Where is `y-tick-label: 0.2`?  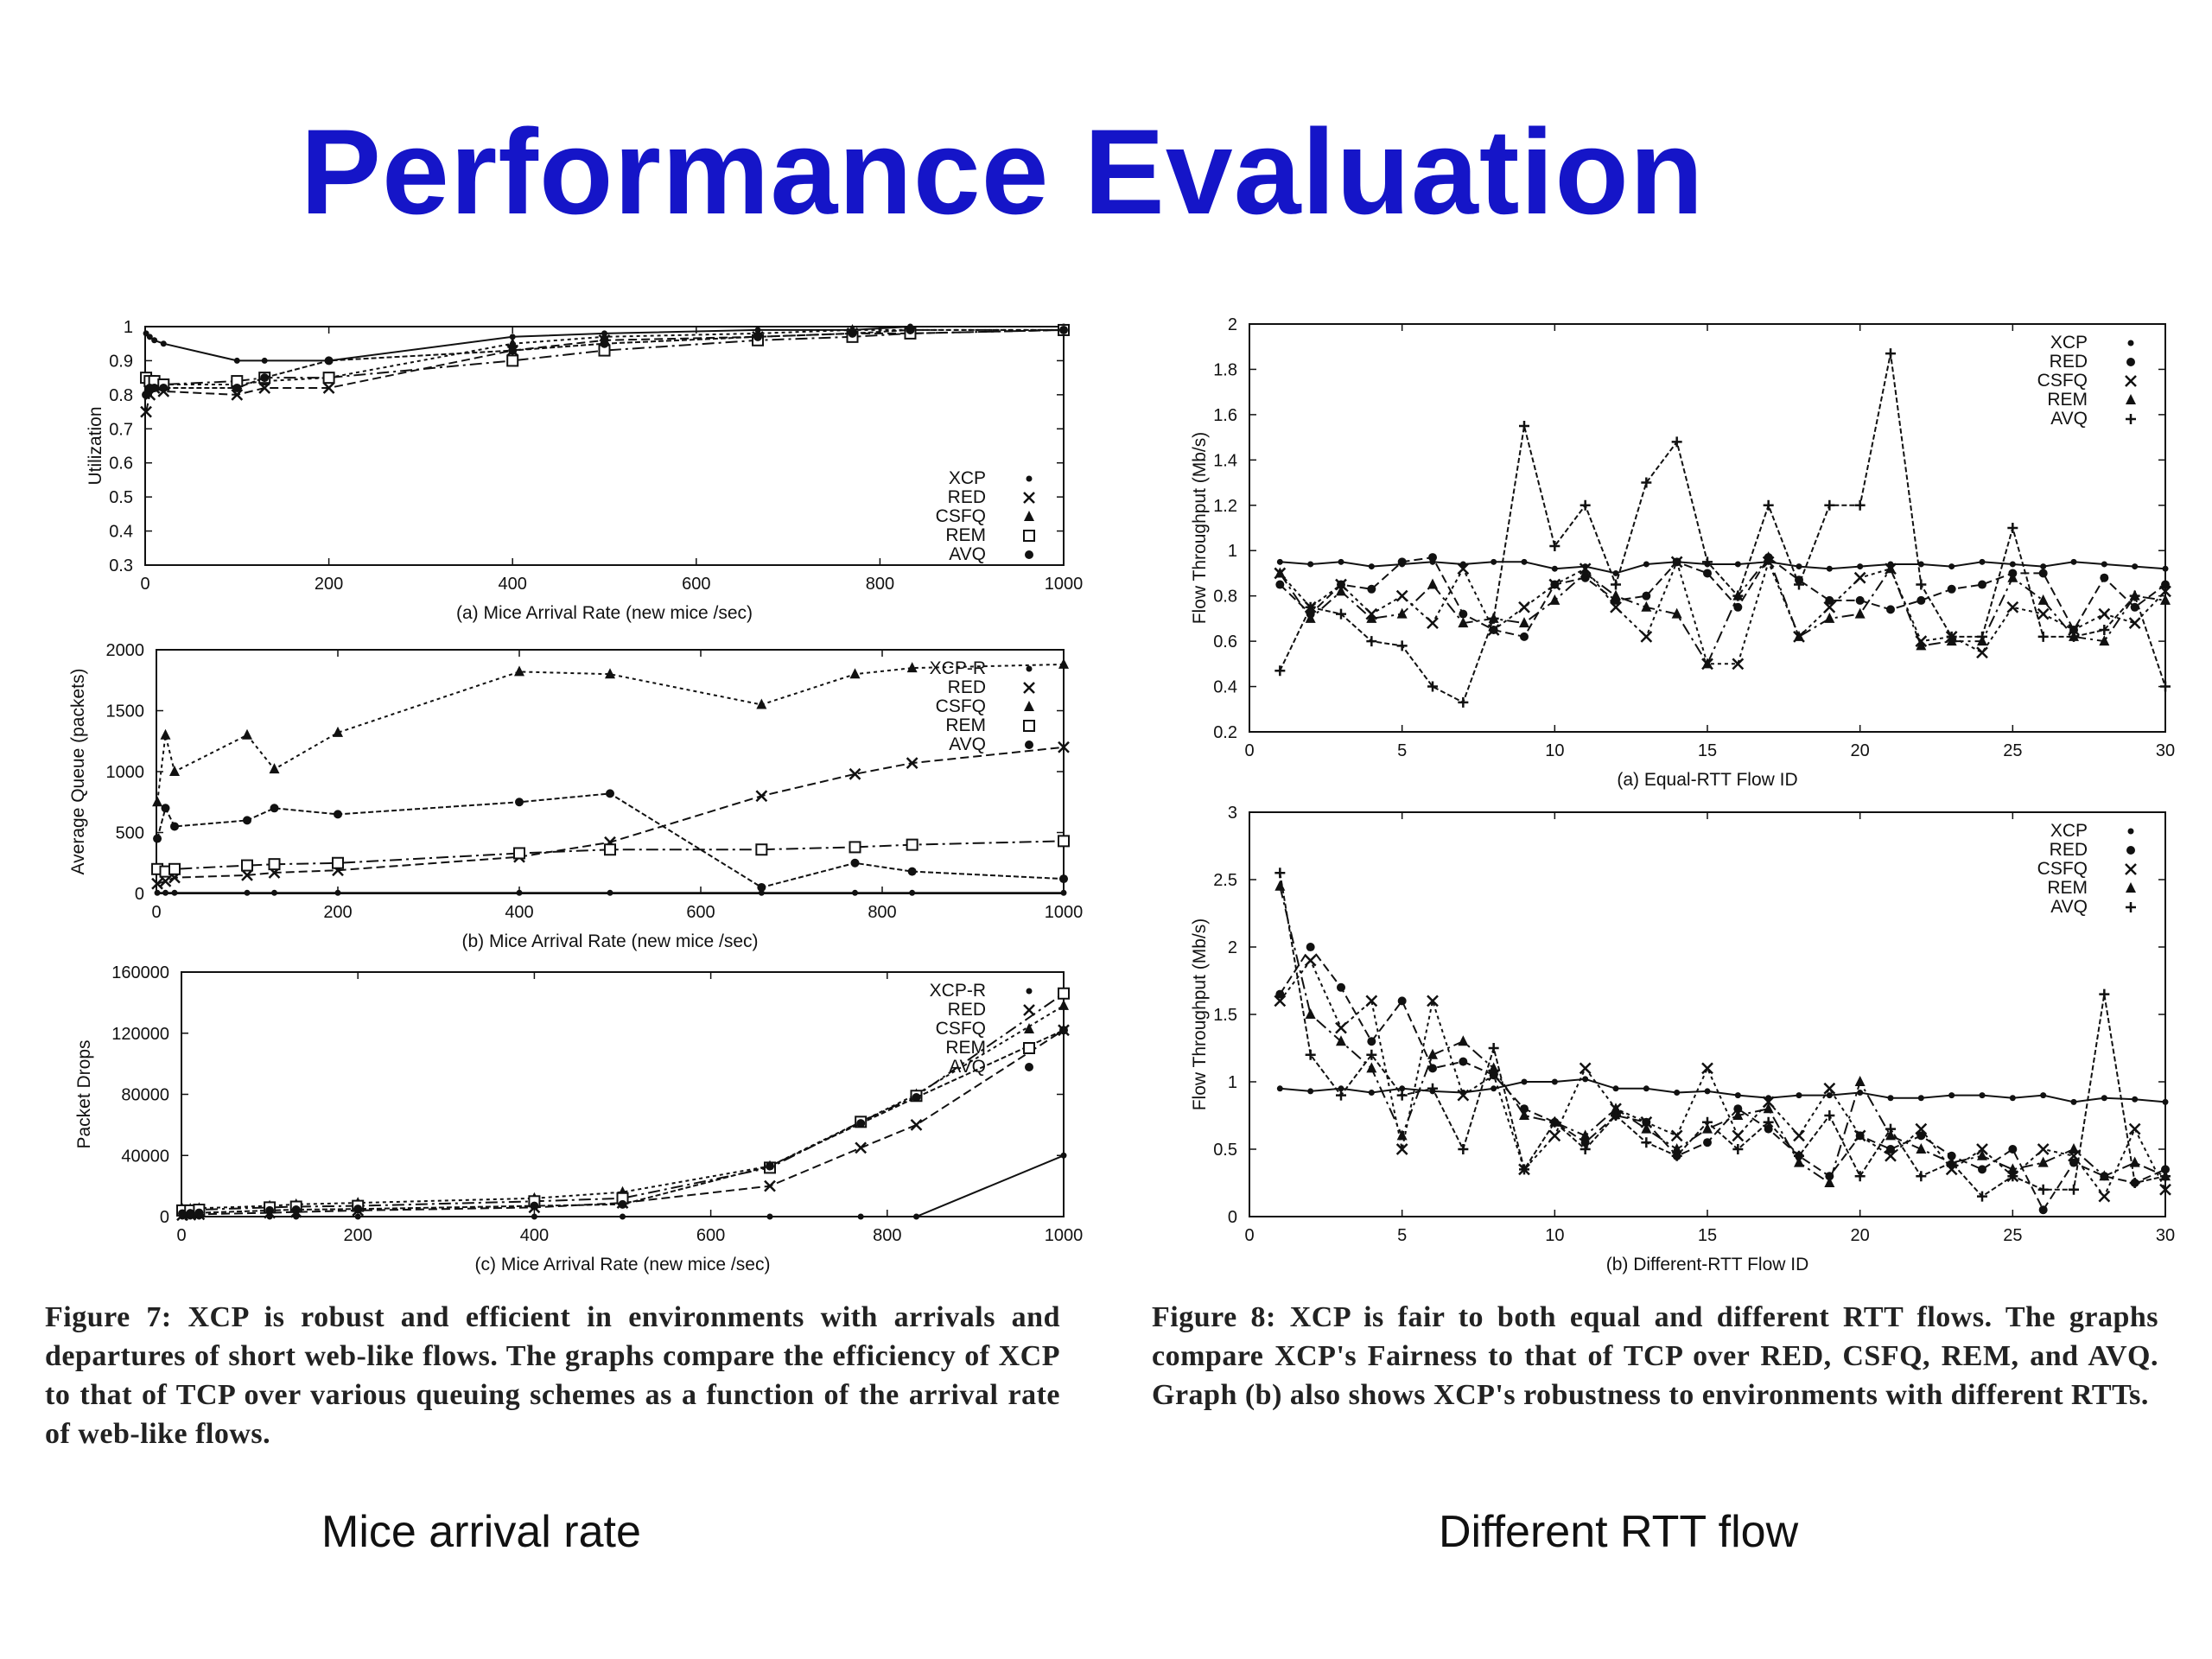
y-tick-label: 0.2 is located at coordinates (1225, 732).